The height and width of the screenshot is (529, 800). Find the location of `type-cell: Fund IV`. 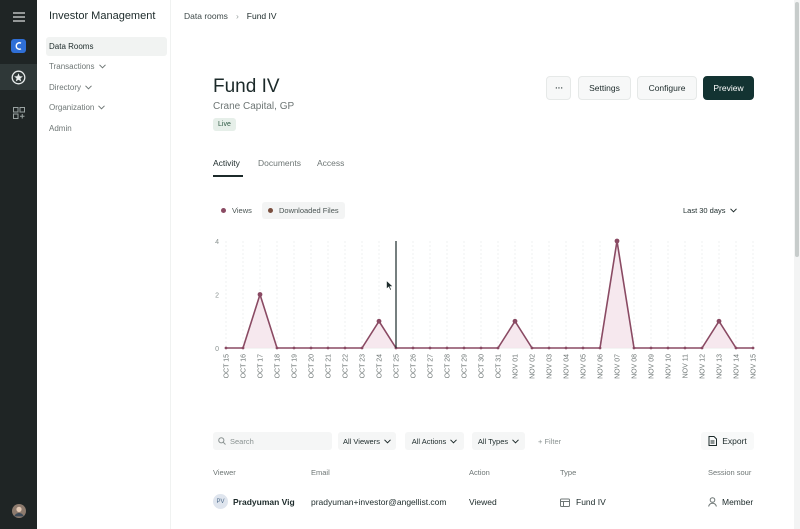

type-cell: Fund IV is located at coordinates (583, 502).